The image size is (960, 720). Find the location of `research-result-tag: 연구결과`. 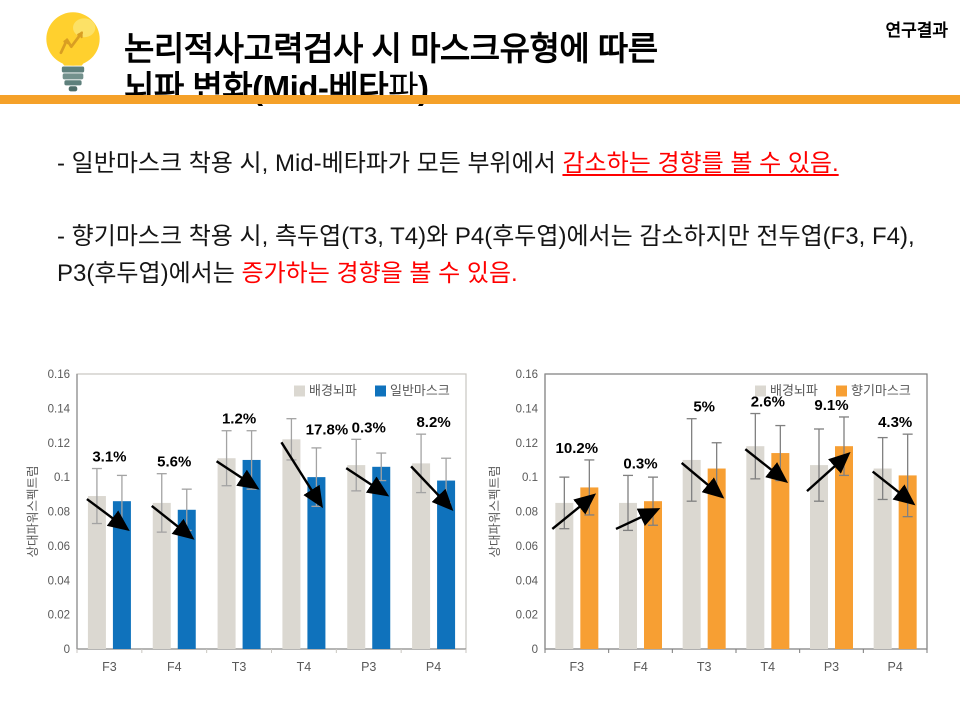

research-result-tag: 연구결과 is located at coordinates (916, 30).